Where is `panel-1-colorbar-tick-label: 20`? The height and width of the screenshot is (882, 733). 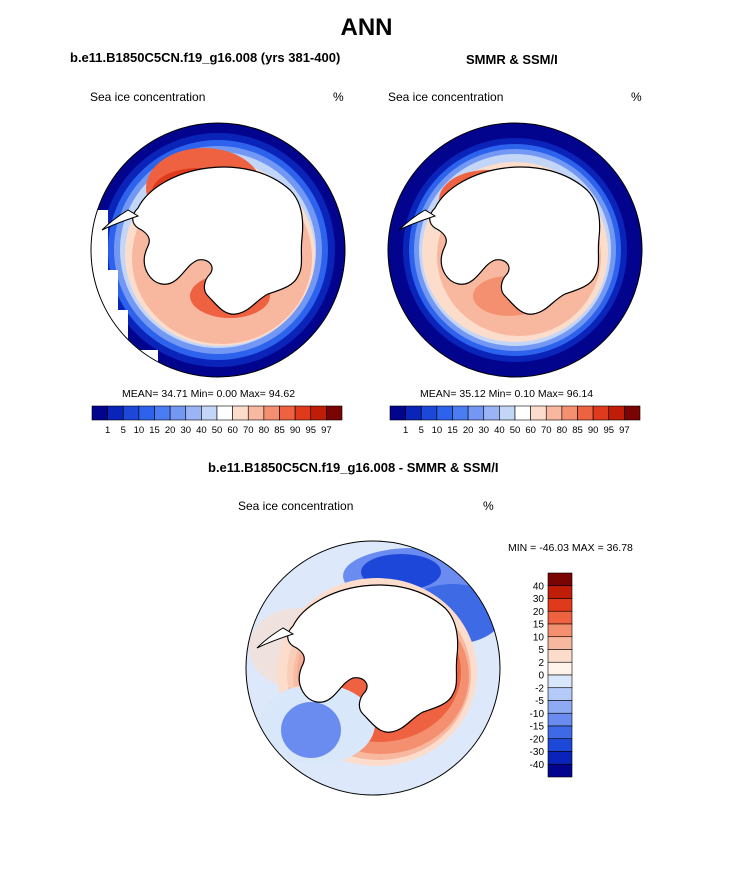 panel-1-colorbar-tick-label: 20 is located at coordinates (170, 430).